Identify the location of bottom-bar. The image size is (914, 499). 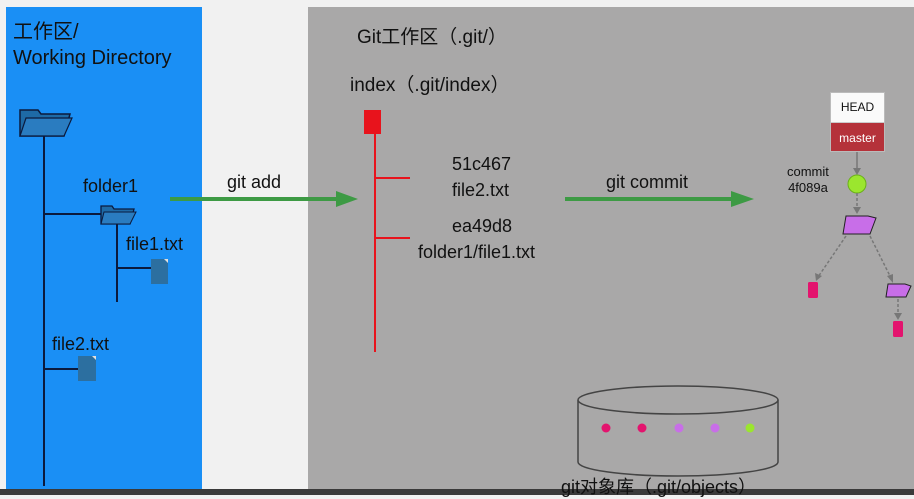
(457, 492).